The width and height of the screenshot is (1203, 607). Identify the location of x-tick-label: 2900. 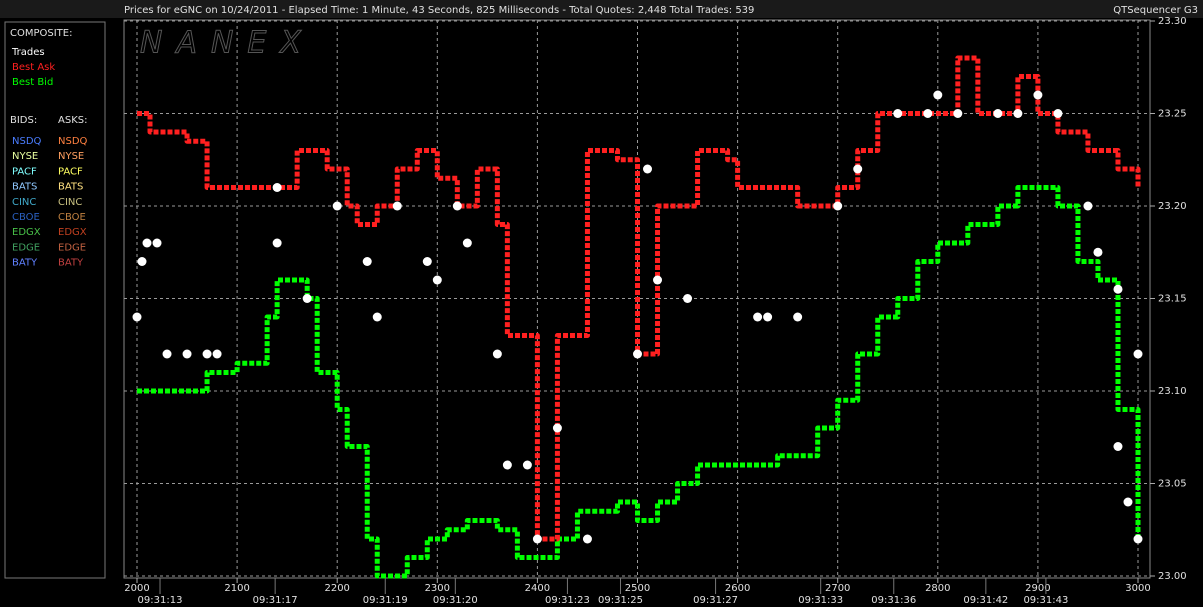
(1037, 588).